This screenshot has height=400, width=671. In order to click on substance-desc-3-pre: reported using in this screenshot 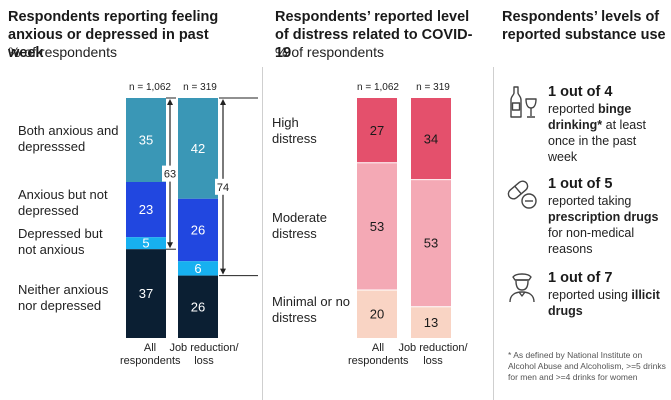, I will do `click(590, 295)`.